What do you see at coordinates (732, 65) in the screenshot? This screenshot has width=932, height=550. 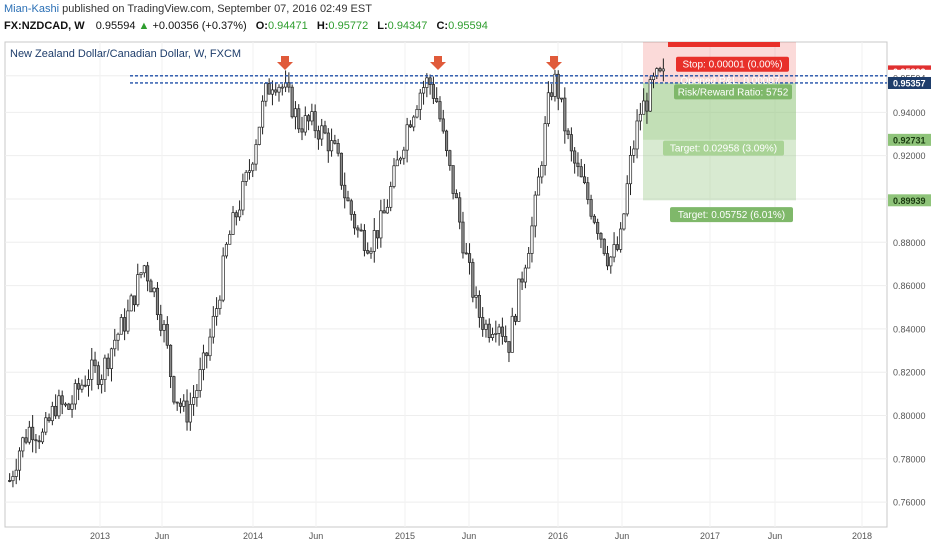 I see `stop-label: Stop: 0.00001 (0.00%)` at bounding box center [732, 65].